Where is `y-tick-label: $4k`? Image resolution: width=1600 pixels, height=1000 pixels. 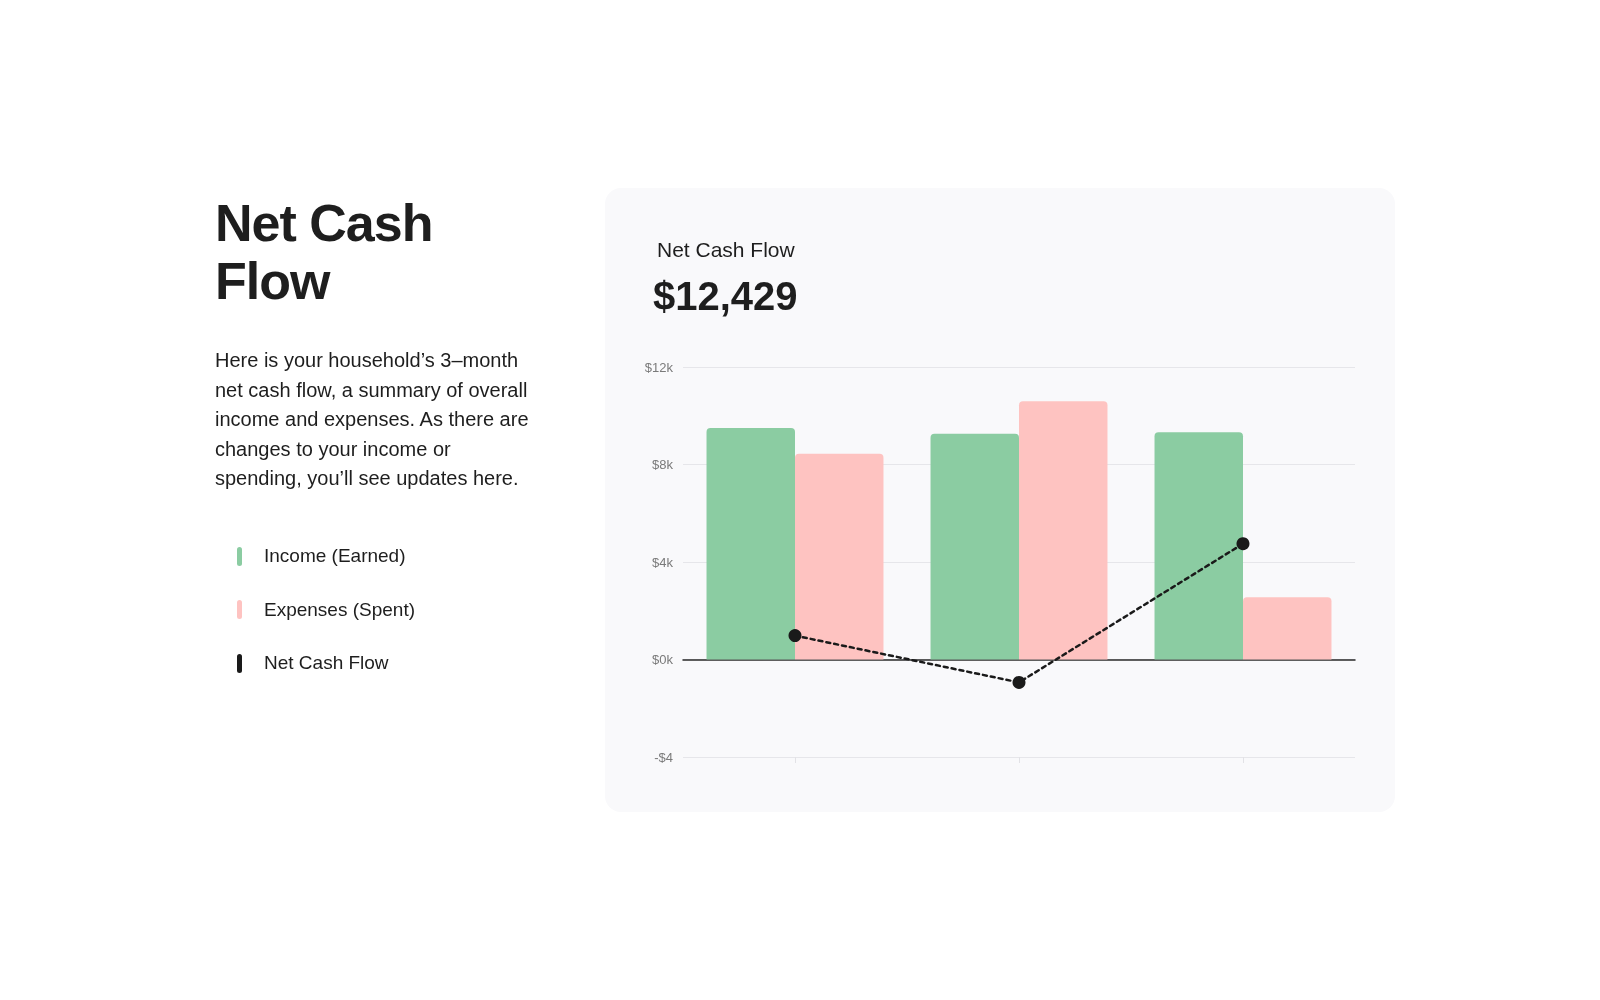
y-tick-label: $4k is located at coordinates (663, 562).